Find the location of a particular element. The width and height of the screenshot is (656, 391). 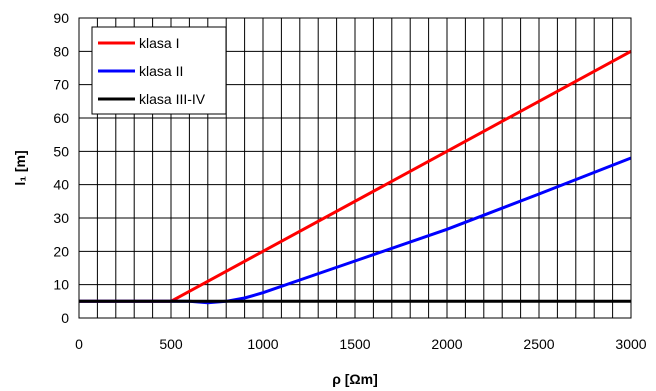

y-tick-label: 30 is located at coordinates (61, 218).